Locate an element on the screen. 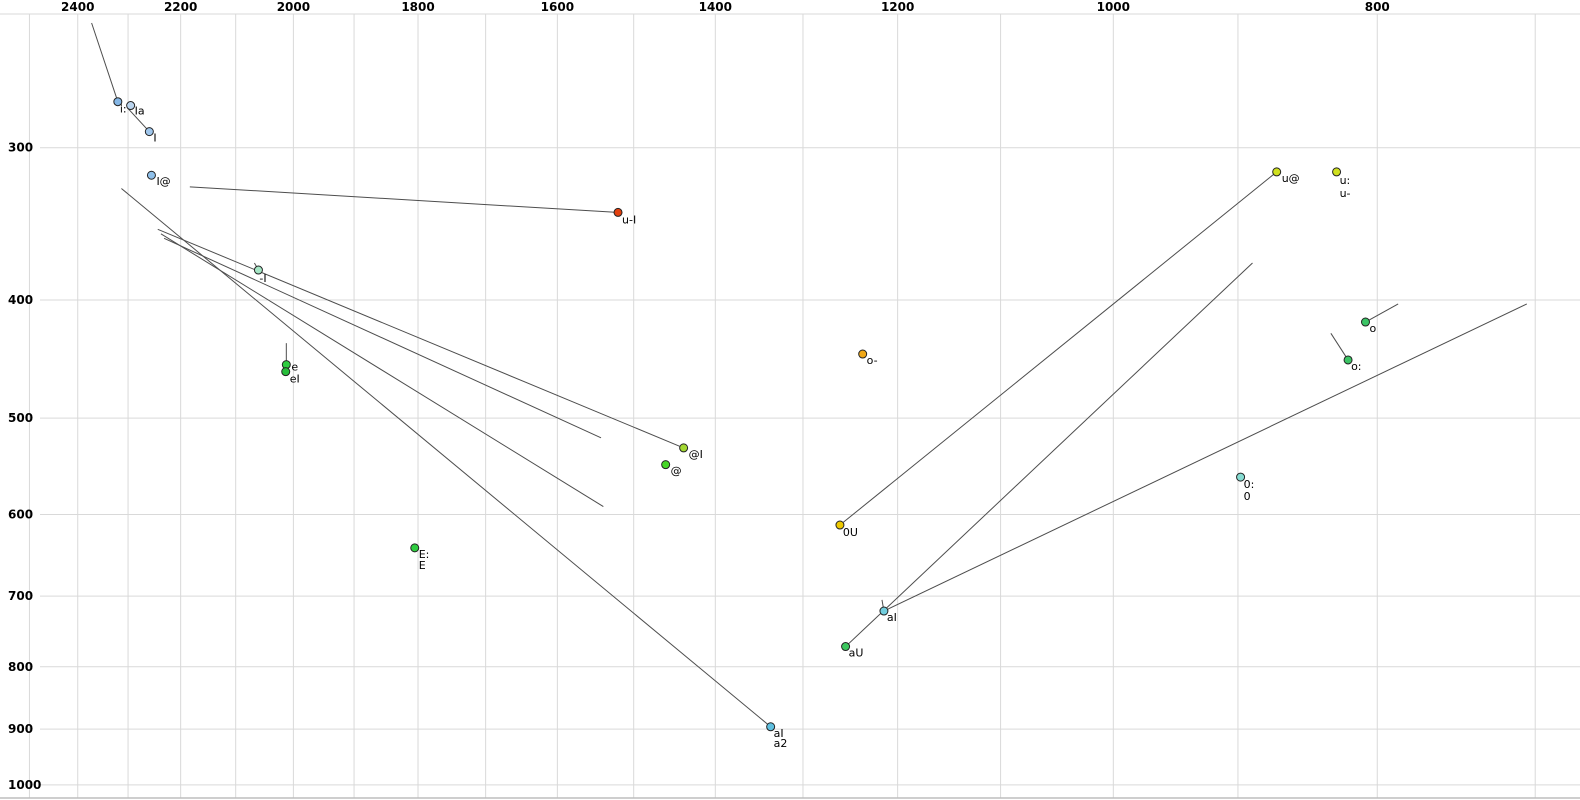 This screenshot has width=1580, height=800. vowel-point-u-I is located at coordinates (618, 212).